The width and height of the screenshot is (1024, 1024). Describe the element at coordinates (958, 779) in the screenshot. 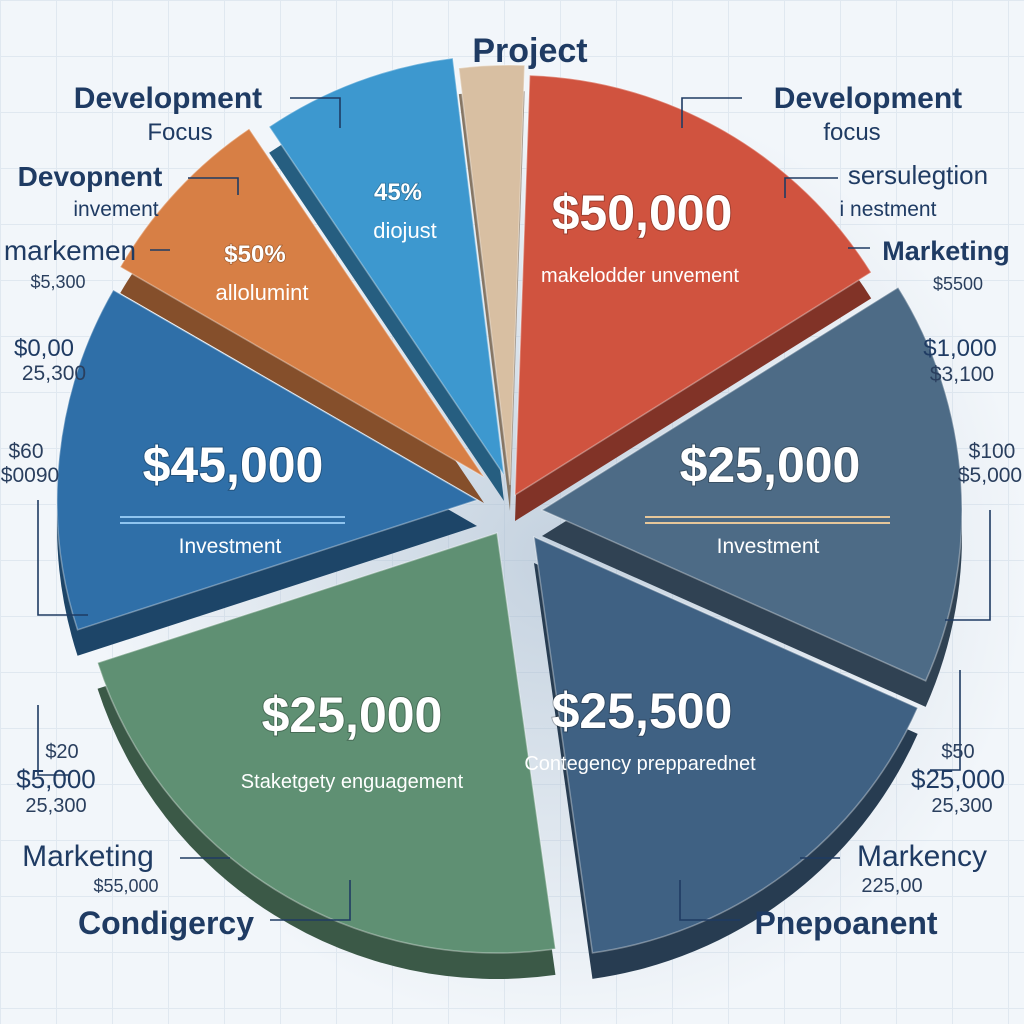

I see `side-label-line: $25,000` at that location.